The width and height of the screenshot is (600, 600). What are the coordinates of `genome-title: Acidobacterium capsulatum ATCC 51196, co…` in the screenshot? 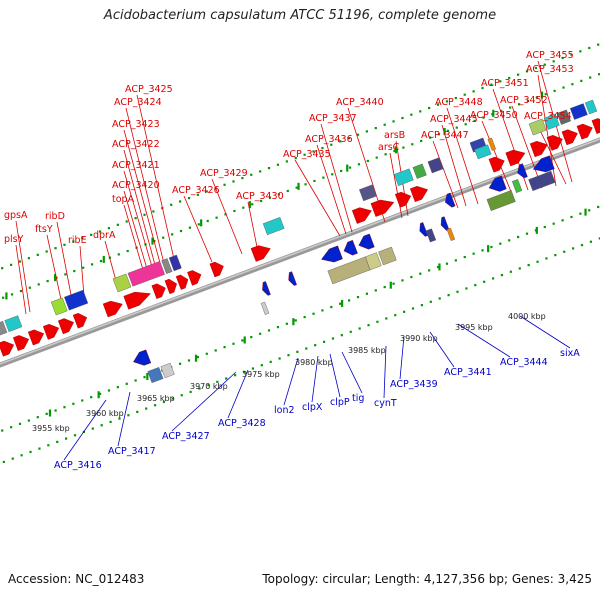 It's located at (300, 15).